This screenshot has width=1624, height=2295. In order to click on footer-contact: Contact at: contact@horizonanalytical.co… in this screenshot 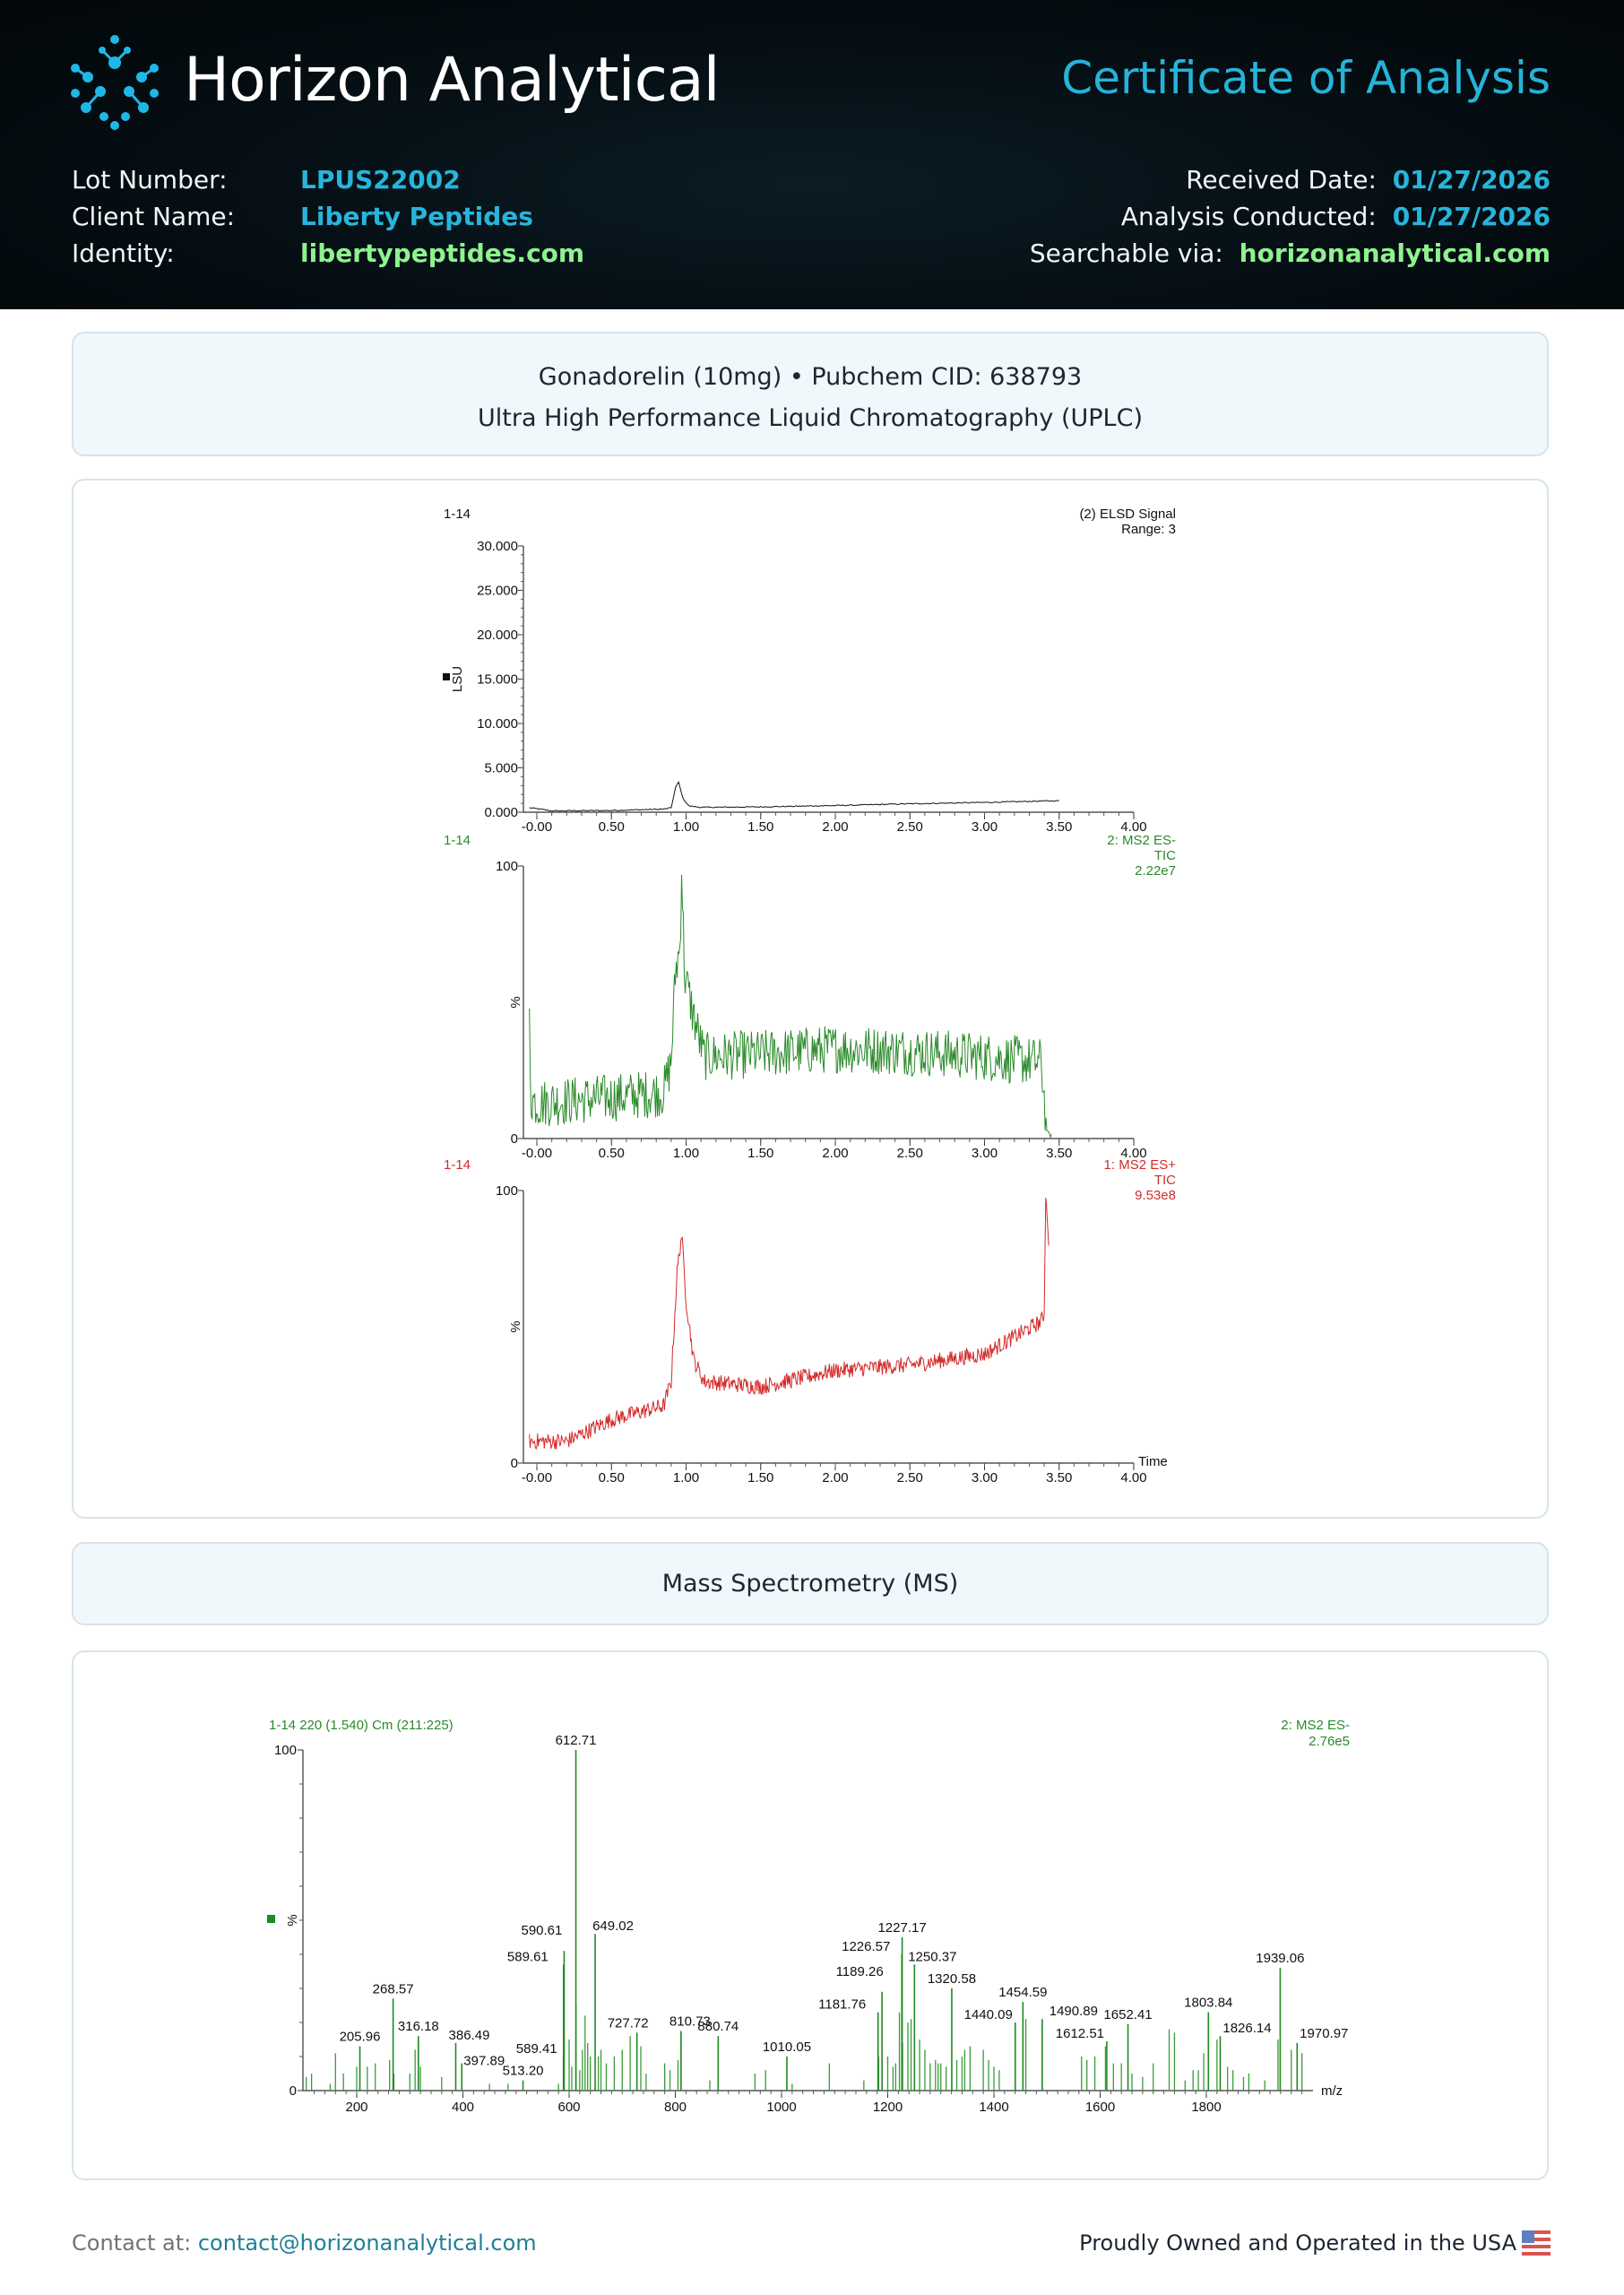, I will do `click(304, 2243)`.